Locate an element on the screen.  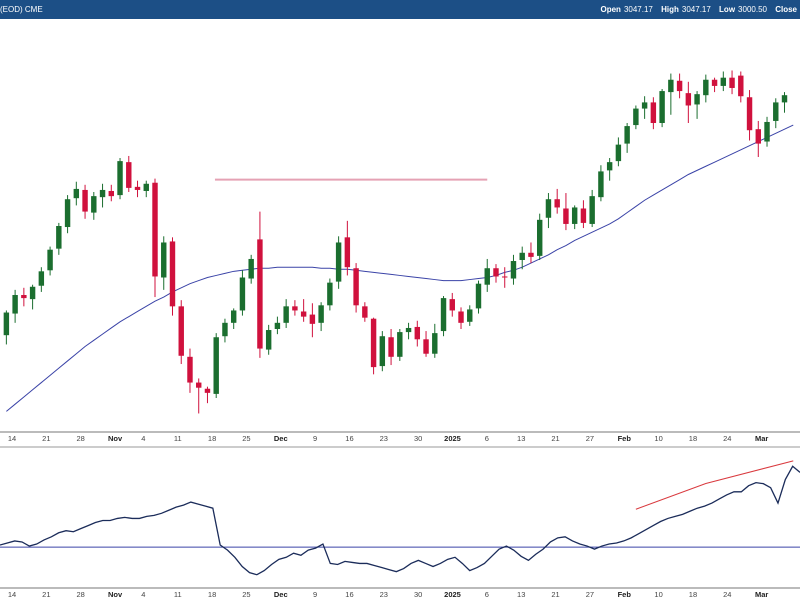
low-value: 3000.50 is located at coordinates (752, 9).